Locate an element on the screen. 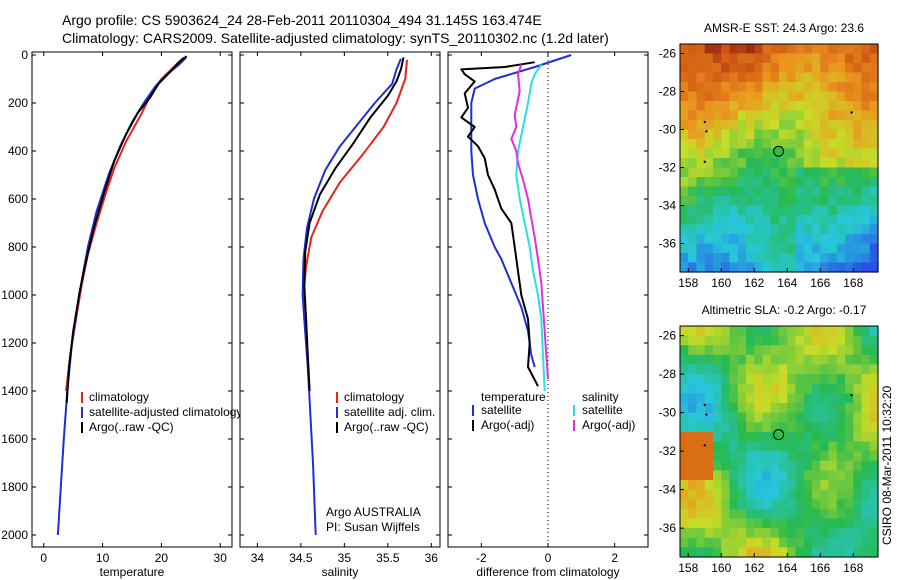  annotation-pi: PI: Susan Wijffels is located at coordinates (373, 527).